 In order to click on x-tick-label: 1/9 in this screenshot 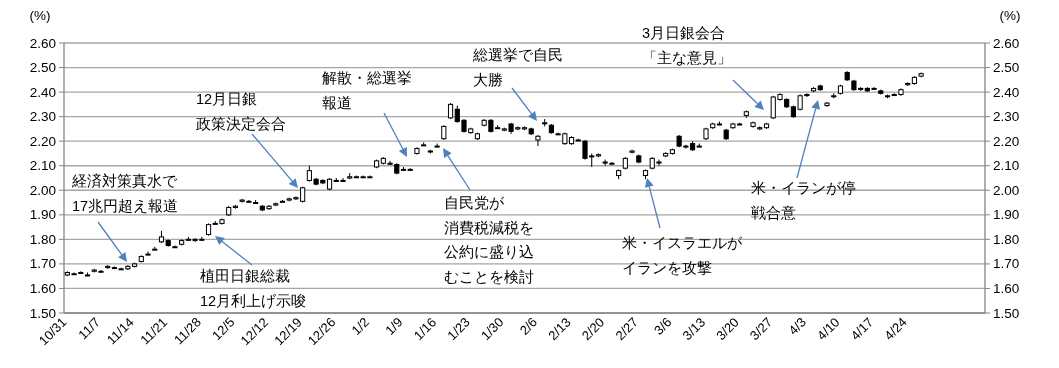, I will do `click(394, 326)`.